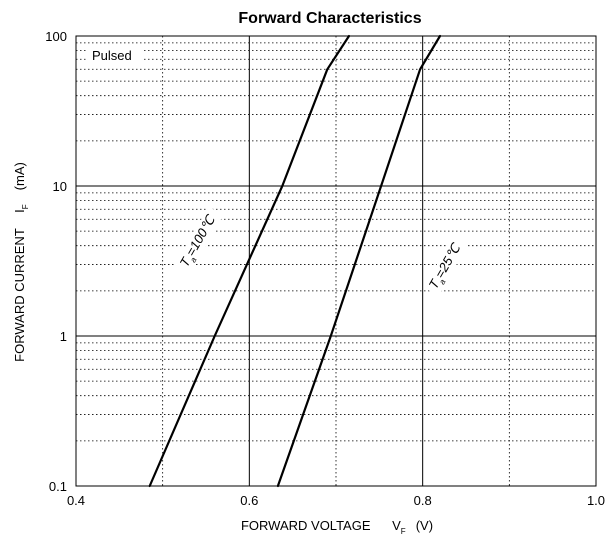 The height and width of the screenshot is (543, 605). Describe the element at coordinates (306, 525) in the screenshot. I see `x-axis-label-text: FORWARD VOLTAGE` at that location.